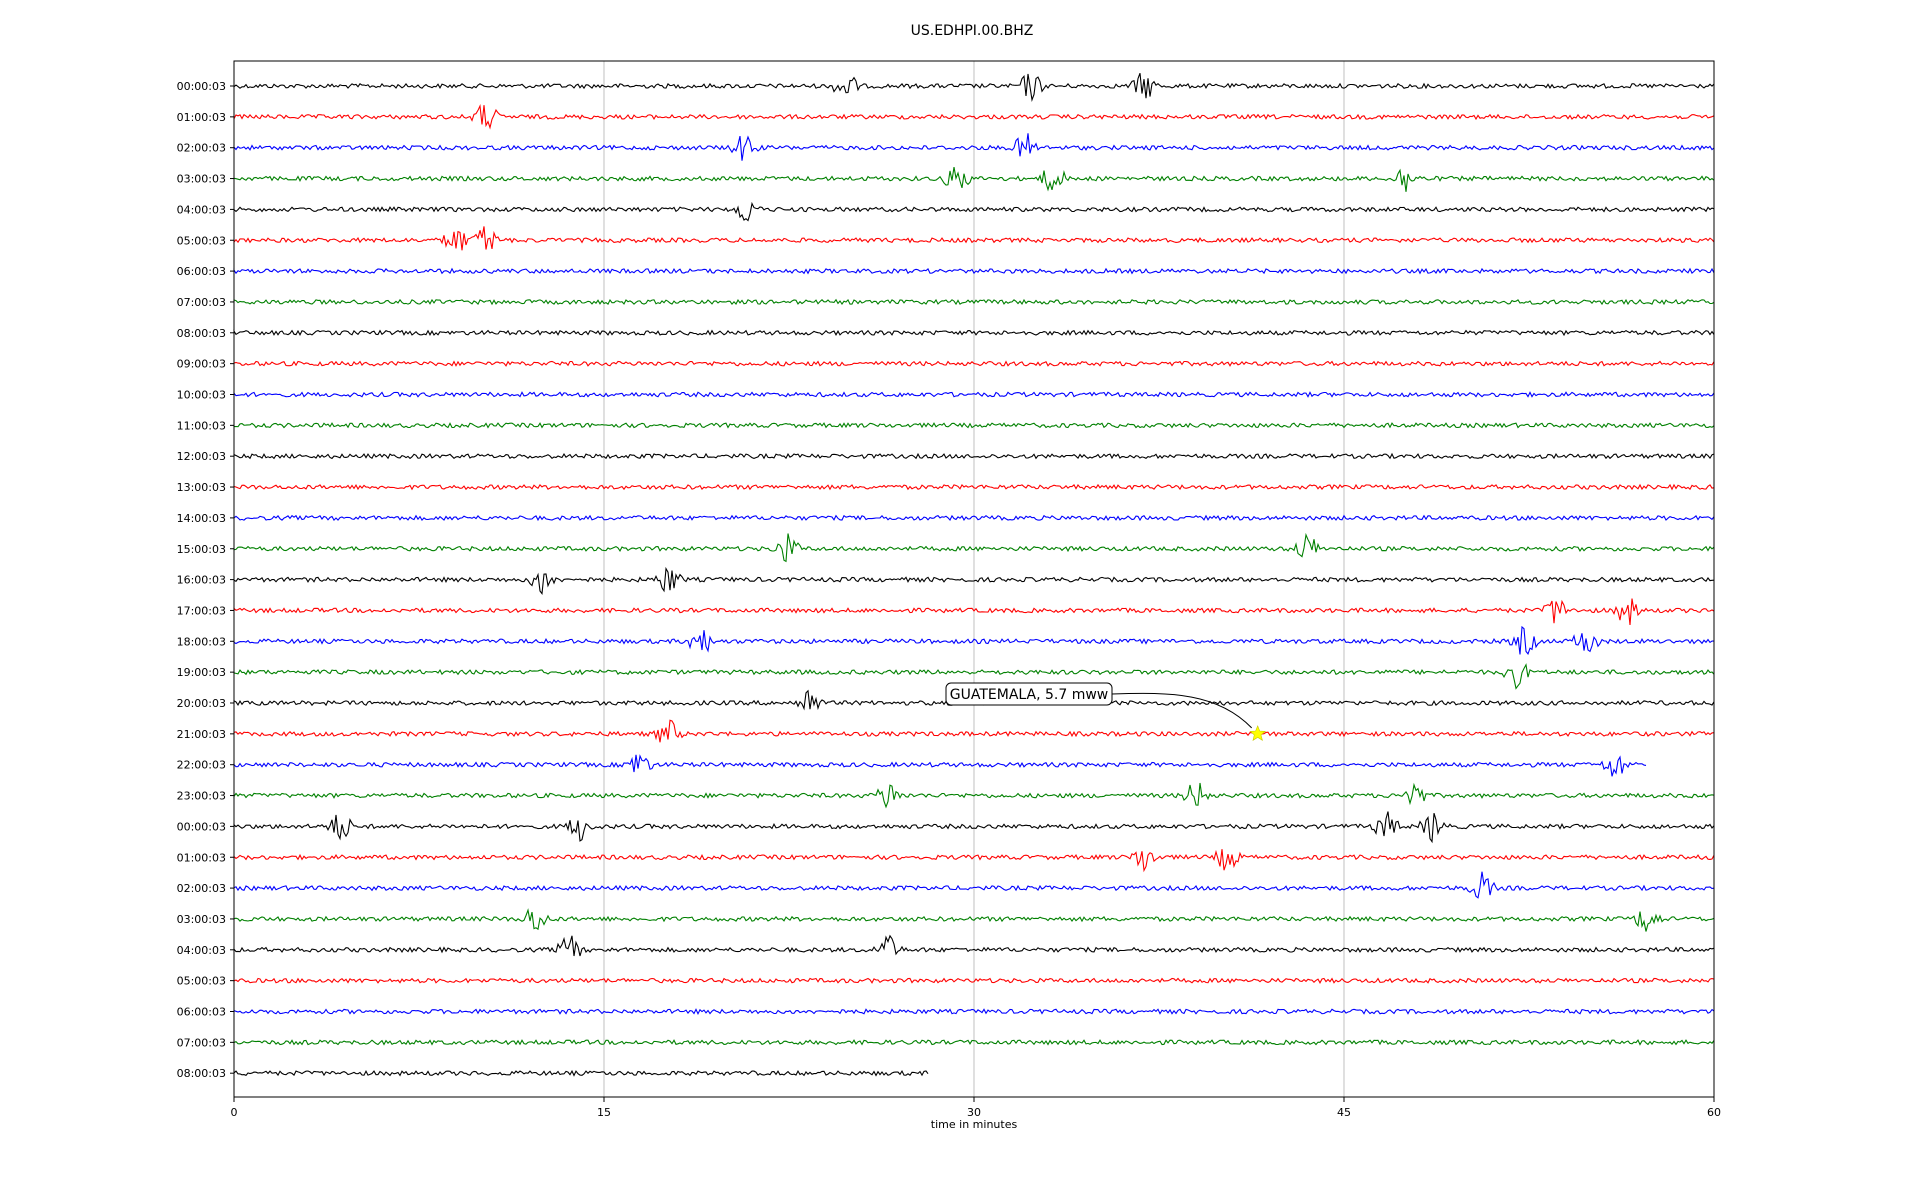  What do you see at coordinates (1344, 1112) in the screenshot?
I see `x-tick-label: 45` at bounding box center [1344, 1112].